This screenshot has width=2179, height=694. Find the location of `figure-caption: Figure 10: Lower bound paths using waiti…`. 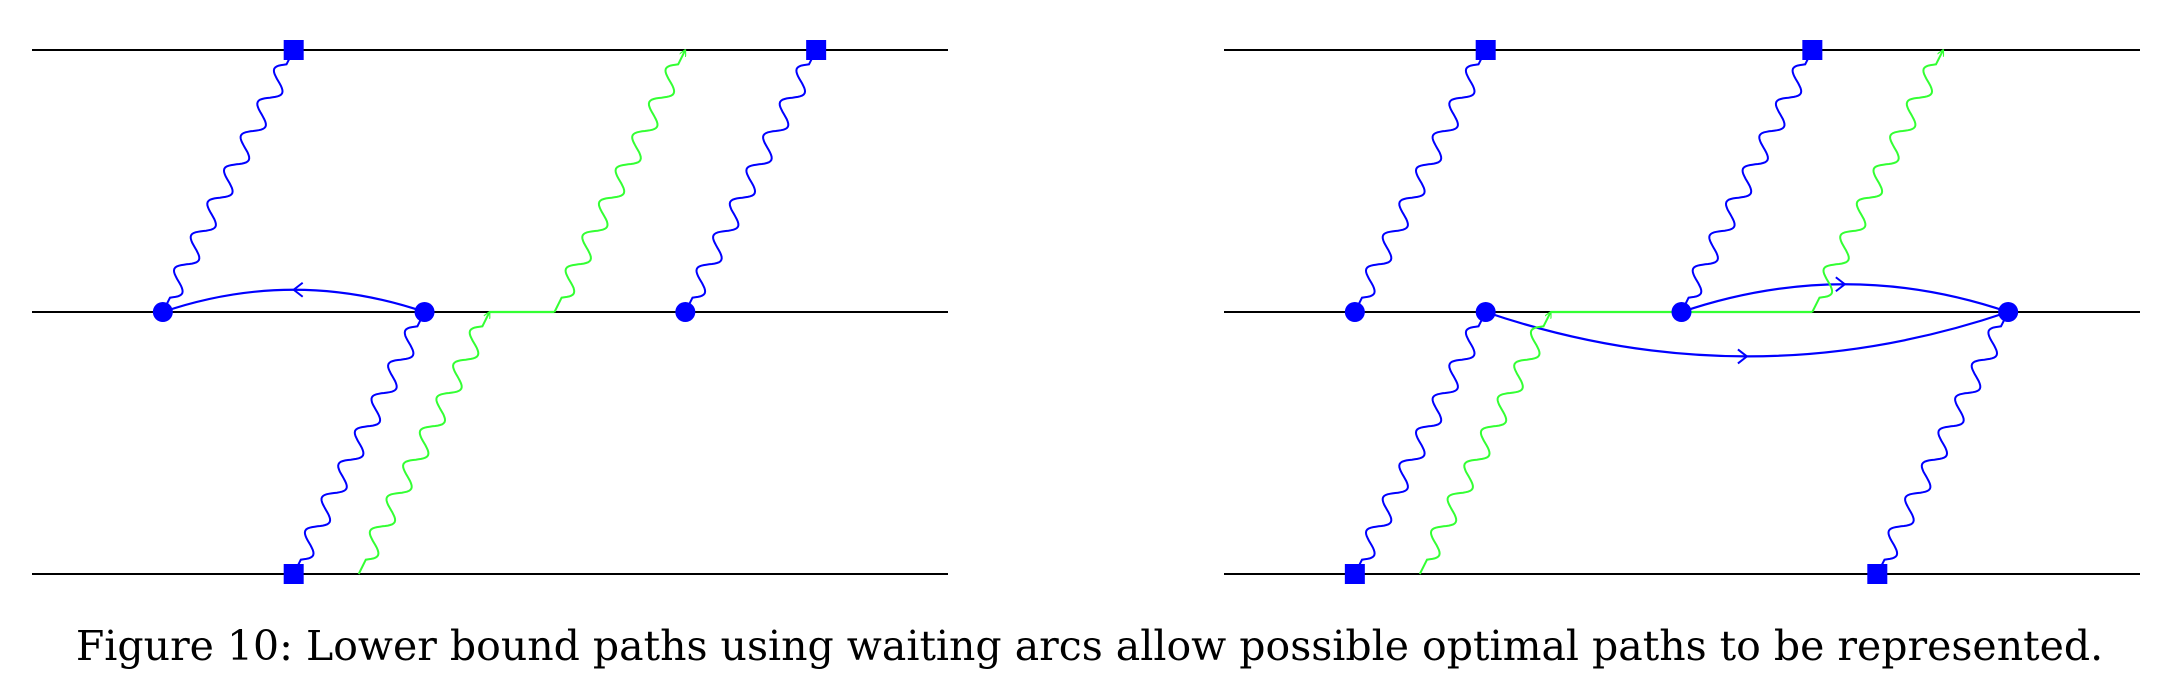

figure-caption: Figure 10: Lower bound paths using waiti… is located at coordinates (1089, 646).